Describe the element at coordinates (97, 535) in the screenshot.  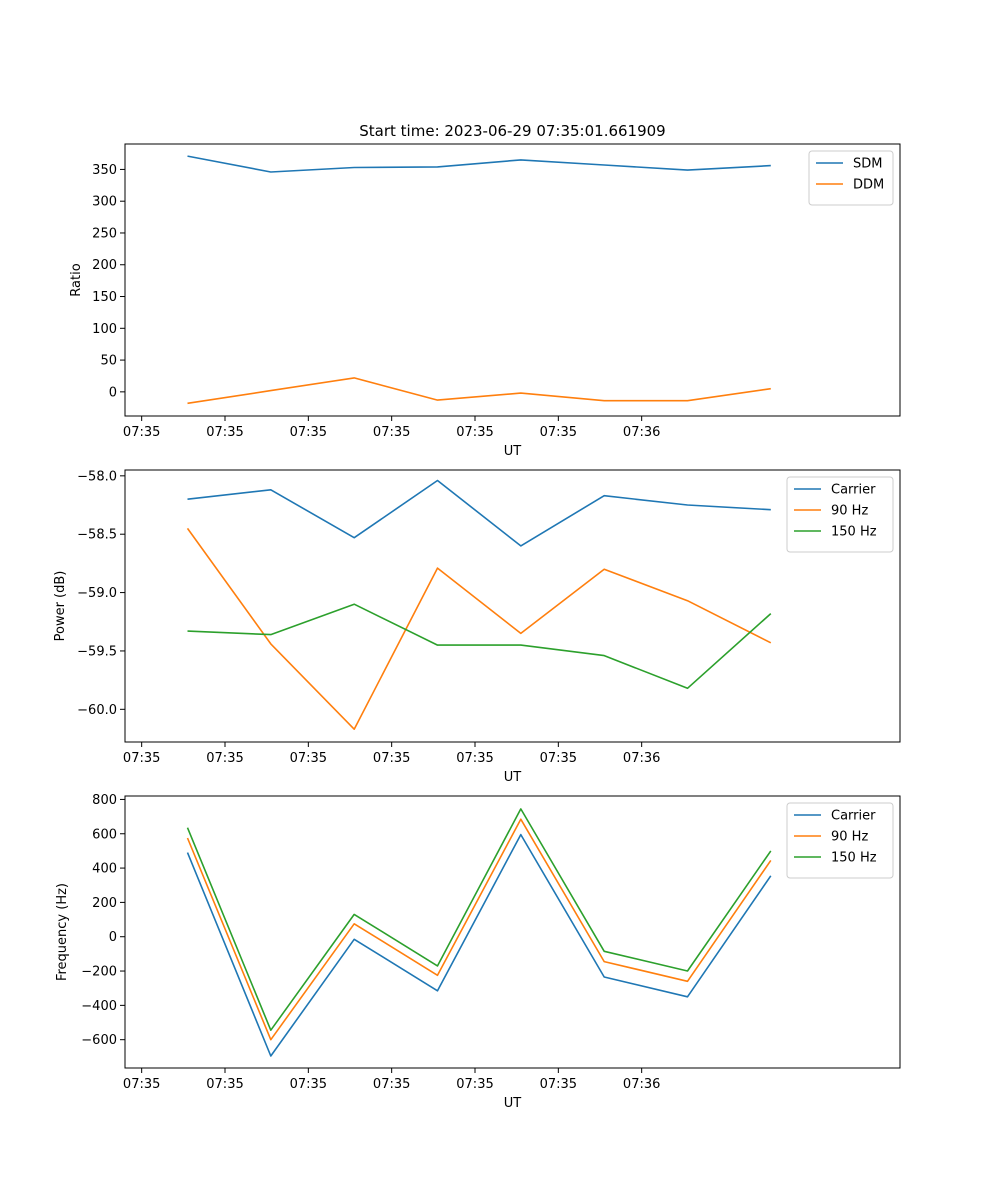
I see `y-tick-label: −58.5` at that location.